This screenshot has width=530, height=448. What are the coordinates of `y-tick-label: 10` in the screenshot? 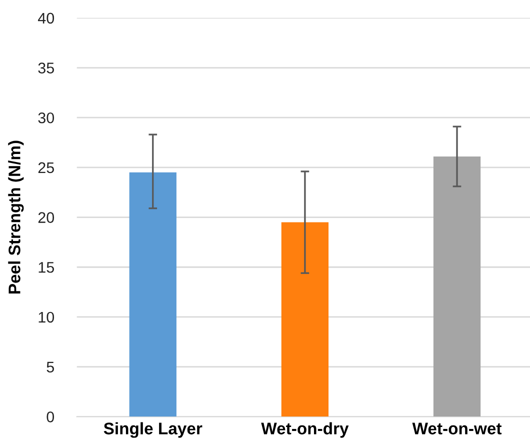 It's located at (46, 317).